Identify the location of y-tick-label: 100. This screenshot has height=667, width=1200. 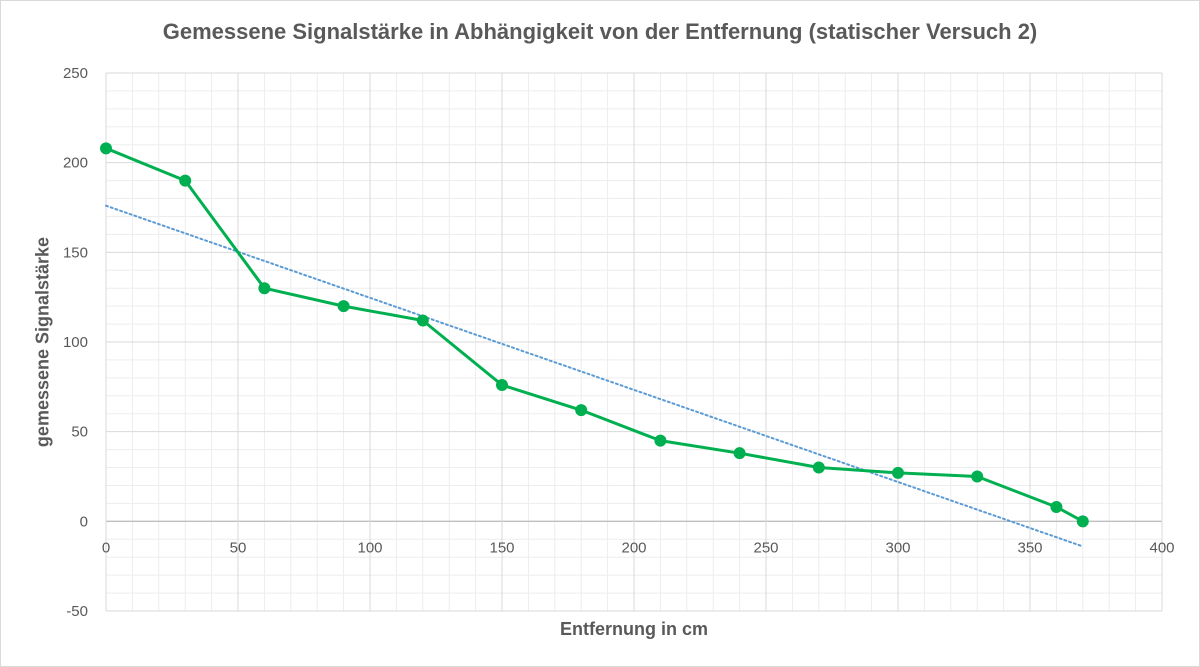
(75, 342).